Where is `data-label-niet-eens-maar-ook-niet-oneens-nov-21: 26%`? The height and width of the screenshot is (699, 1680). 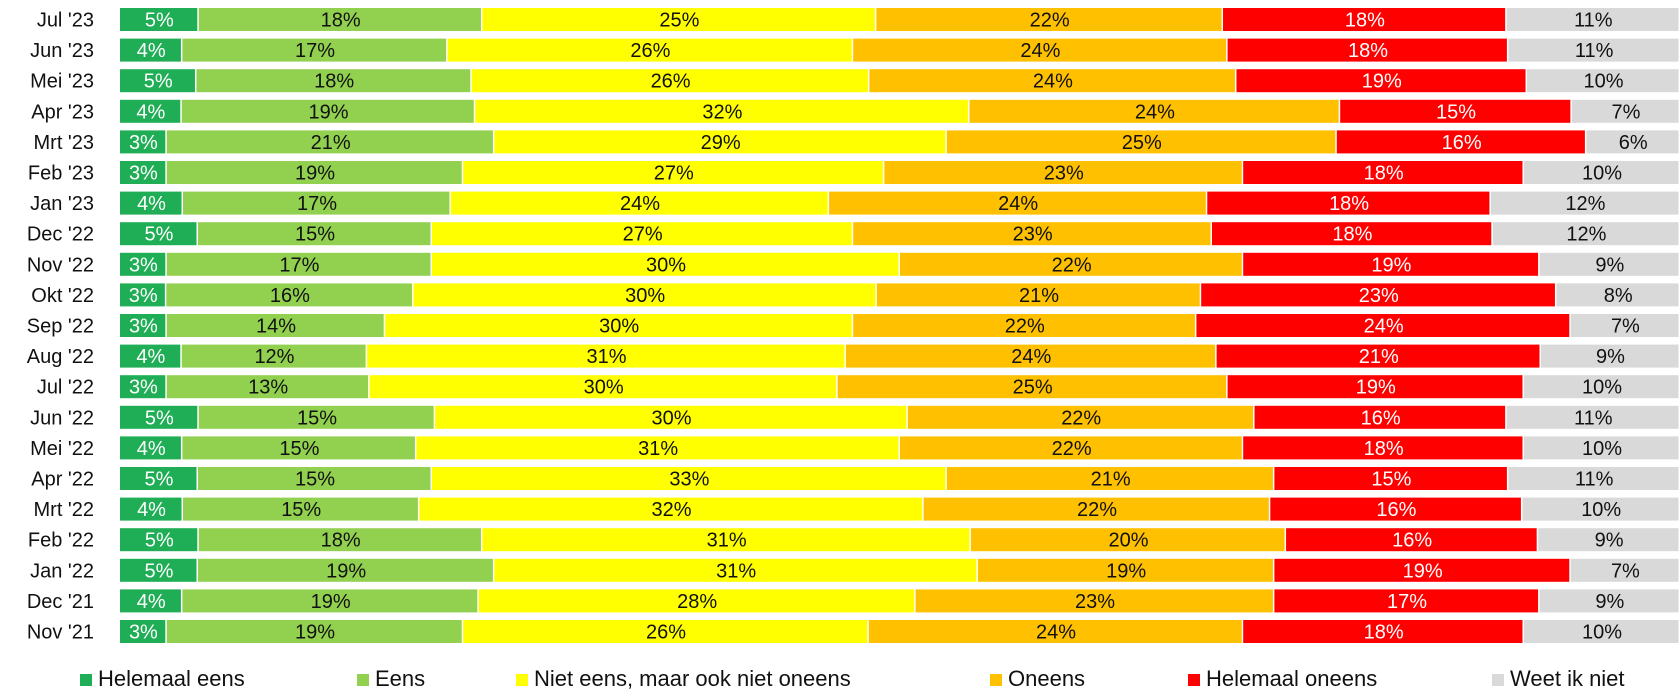
data-label-niet-eens-maar-ook-niet-oneens-nov-21: 26% is located at coordinates (666, 633).